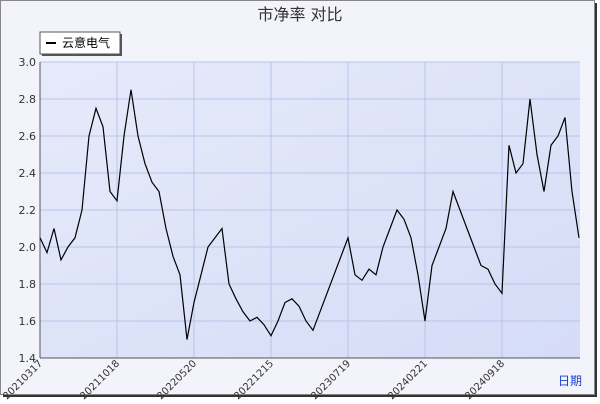  What do you see at coordinates (28, 284) in the screenshot?
I see `y-tick-label: 1.8` at bounding box center [28, 284].